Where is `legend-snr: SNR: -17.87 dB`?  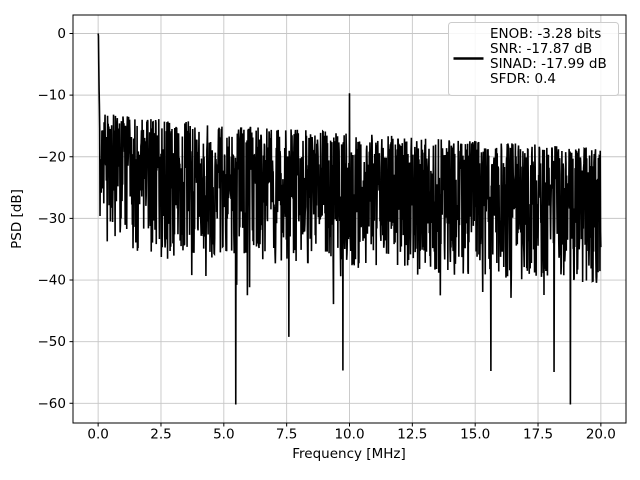
legend-snr: SNR: -17.87 dB is located at coordinates (541, 49).